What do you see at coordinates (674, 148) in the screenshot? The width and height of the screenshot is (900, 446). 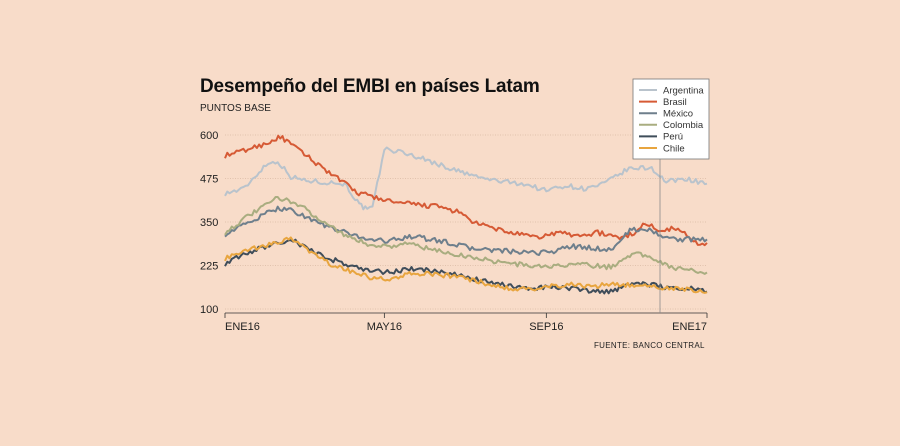 I see `legend-label: Chile` at bounding box center [674, 148].